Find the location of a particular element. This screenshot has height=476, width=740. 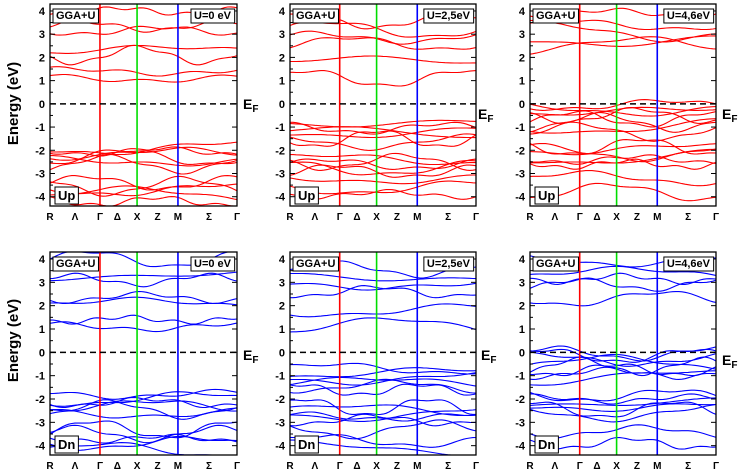

u-value-label: U=4,6eV is located at coordinates (689, 16).